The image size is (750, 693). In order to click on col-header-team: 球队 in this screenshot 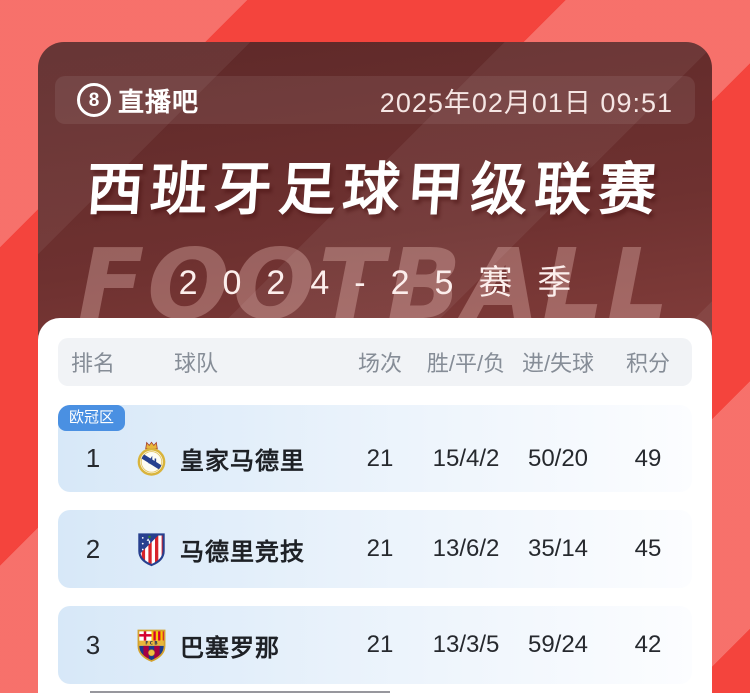, I will do `click(196, 363)`.